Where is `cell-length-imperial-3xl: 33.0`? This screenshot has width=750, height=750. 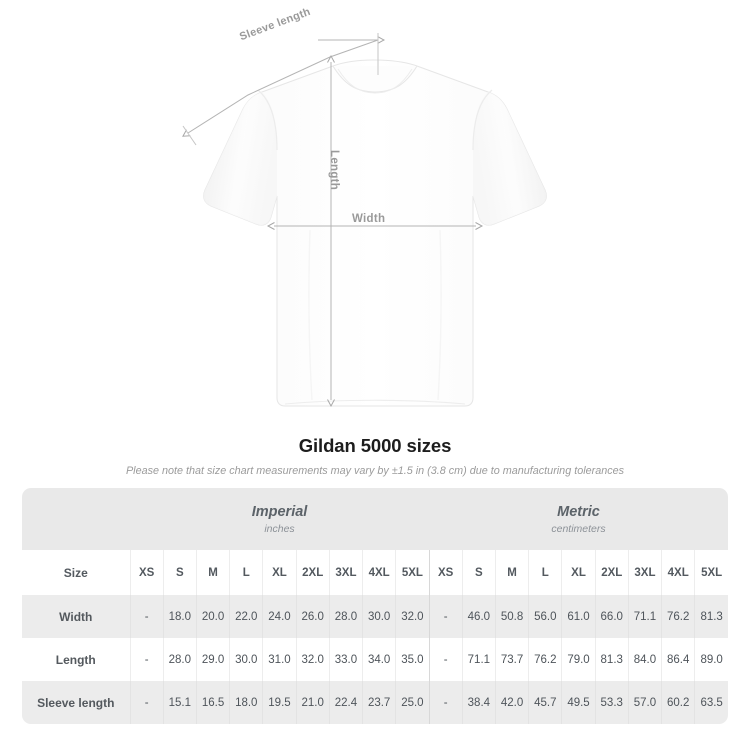 cell-length-imperial-3xl: 33.0 is located at coordinates (346, 659).